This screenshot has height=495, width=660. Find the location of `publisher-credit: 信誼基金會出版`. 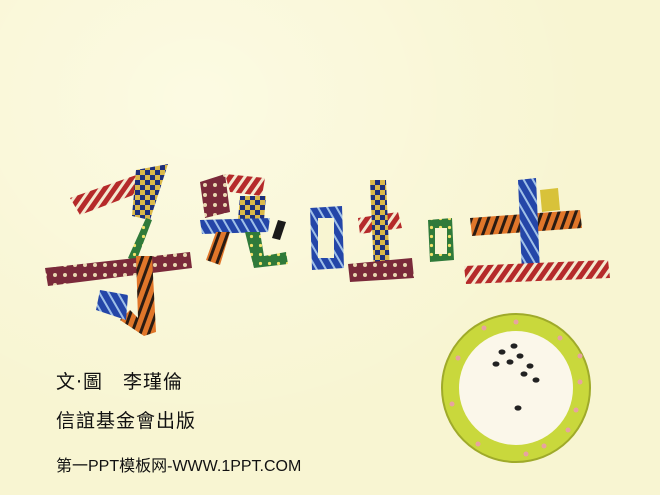

publisher-credit: 信誼基金會出版 is located at coordinates (126, 421).